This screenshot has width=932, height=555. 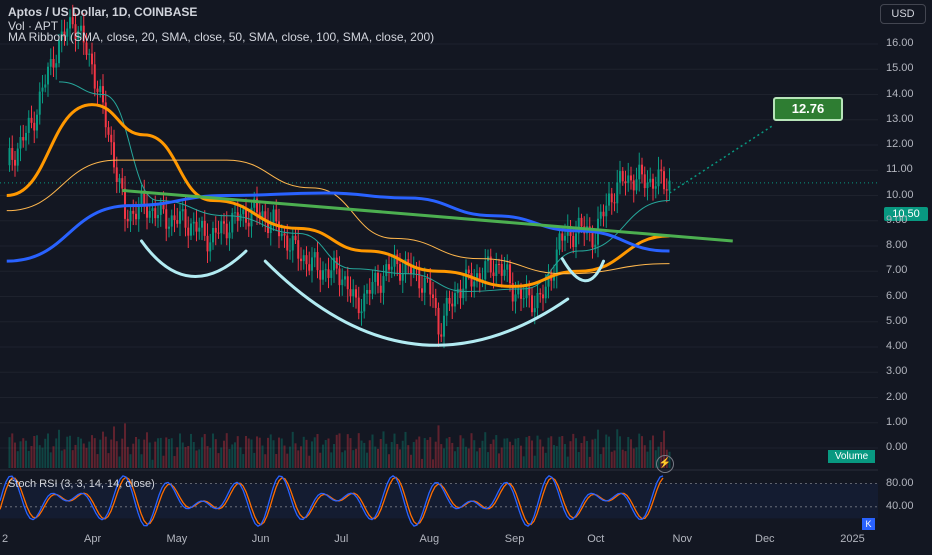 What do you see at coordinates (33, 26) in the screenshot?
I see `volume-legend: Vol · APT` at bounding box center [33, 26].